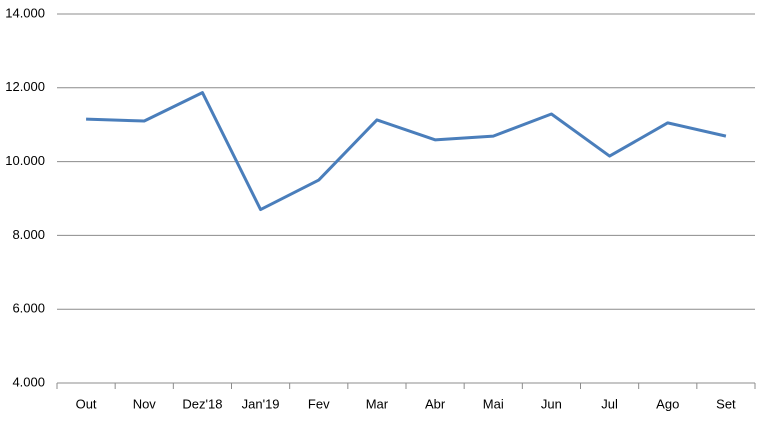 The image size is (768, 422). What do you see at coordinates (28, 308) in the screenshot?
I see `y-tick-label: 6.000` at bounding box center [28, 308].